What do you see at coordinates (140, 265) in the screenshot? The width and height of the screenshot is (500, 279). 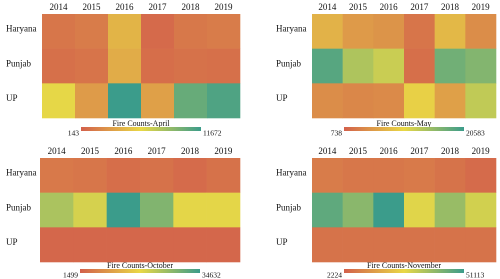 I see `legend-title: Fire Counts-October` at bounding box center [140, 265].